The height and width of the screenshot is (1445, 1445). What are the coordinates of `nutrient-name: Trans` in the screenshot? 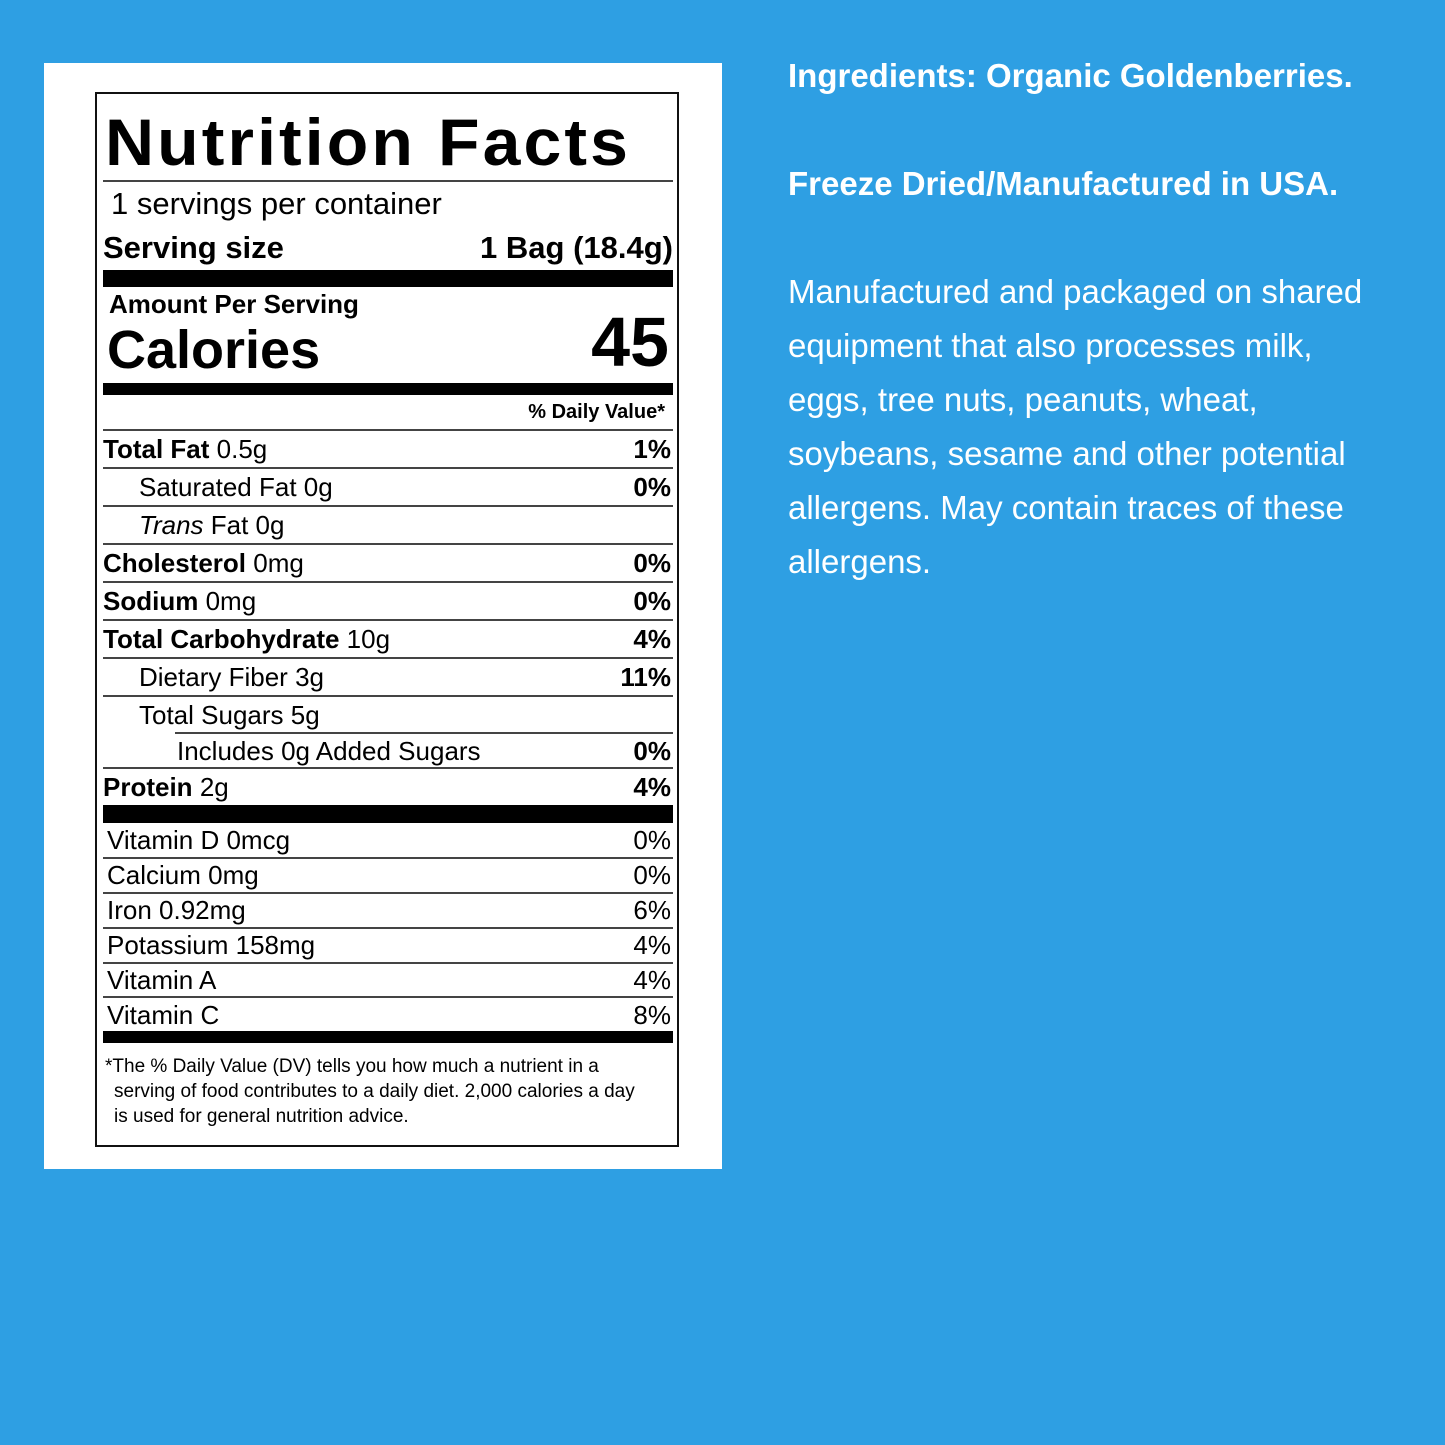 It's located at (171, 525).